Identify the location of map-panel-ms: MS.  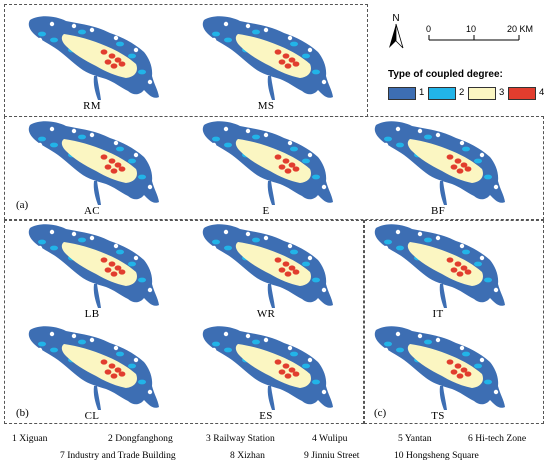
(266, 64).